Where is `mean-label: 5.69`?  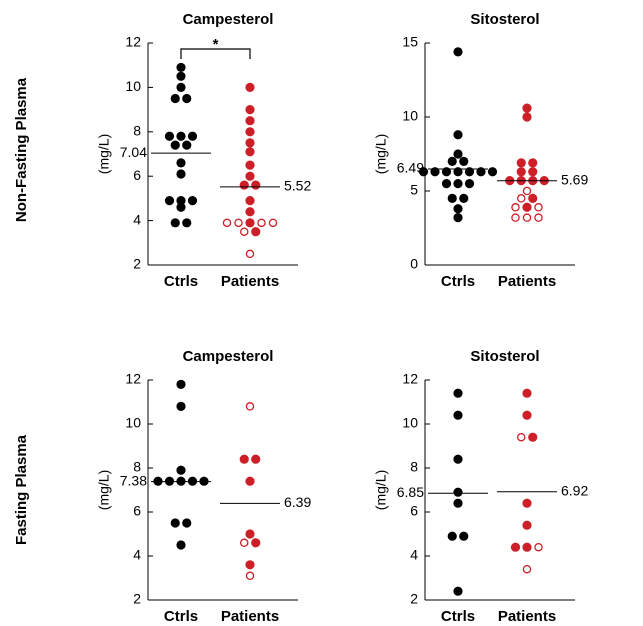
mean-label: 5.69 is located at coordinates (574, 179).